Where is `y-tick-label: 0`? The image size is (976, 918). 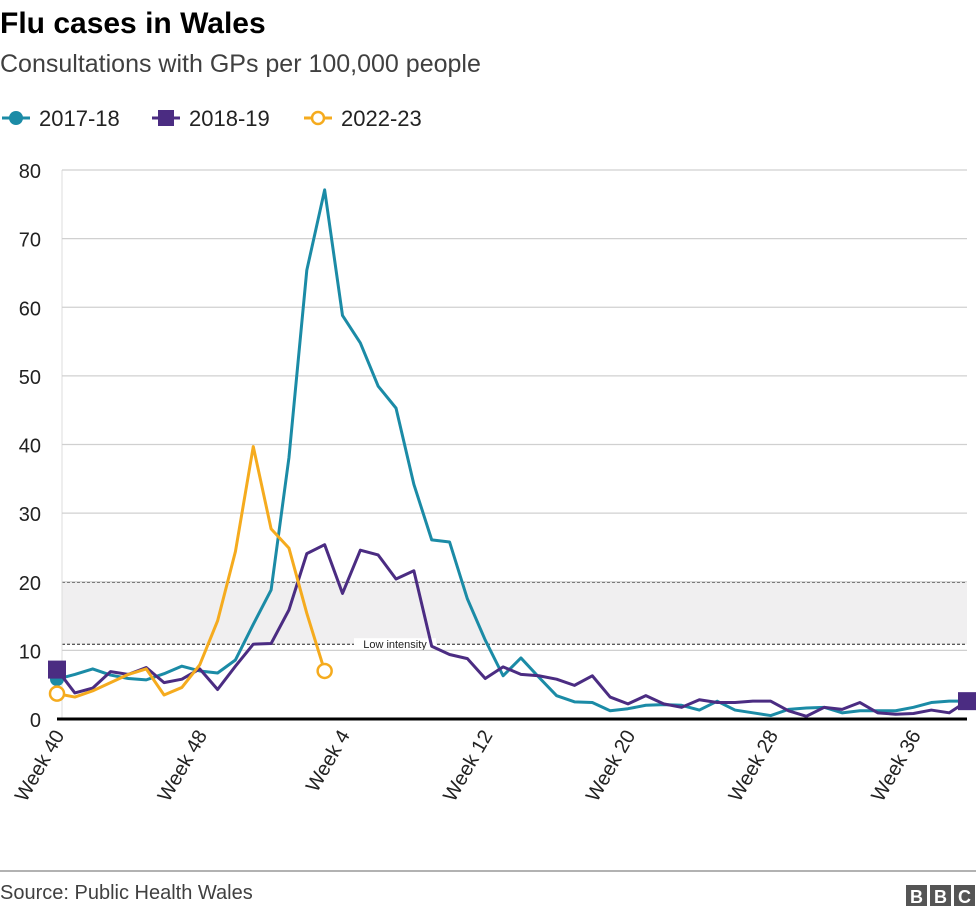
y-tick-label: 0 is located at coordinates (35, 721).